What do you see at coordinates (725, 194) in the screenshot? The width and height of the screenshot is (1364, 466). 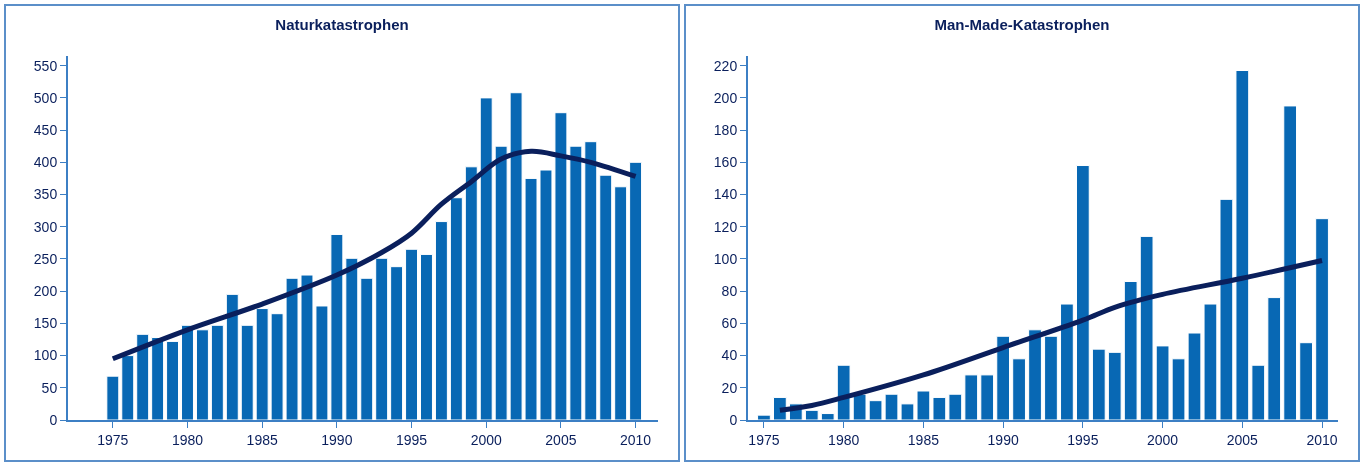 I see `y-tick-label: 140` at bounding box center [725, 194].